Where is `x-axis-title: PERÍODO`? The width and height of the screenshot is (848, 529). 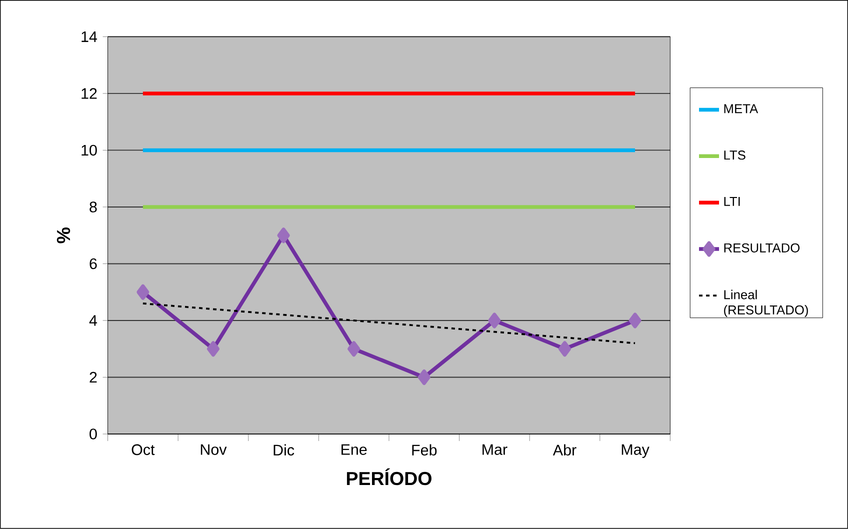 x-axis-title: PERÍODO is located at coordinates (389, 477).